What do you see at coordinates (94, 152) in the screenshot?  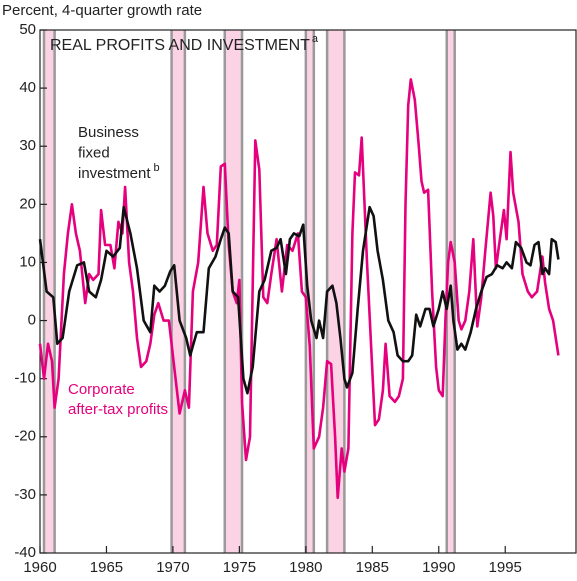 I see `annotation: fixed` at bounding box center [94, 152].